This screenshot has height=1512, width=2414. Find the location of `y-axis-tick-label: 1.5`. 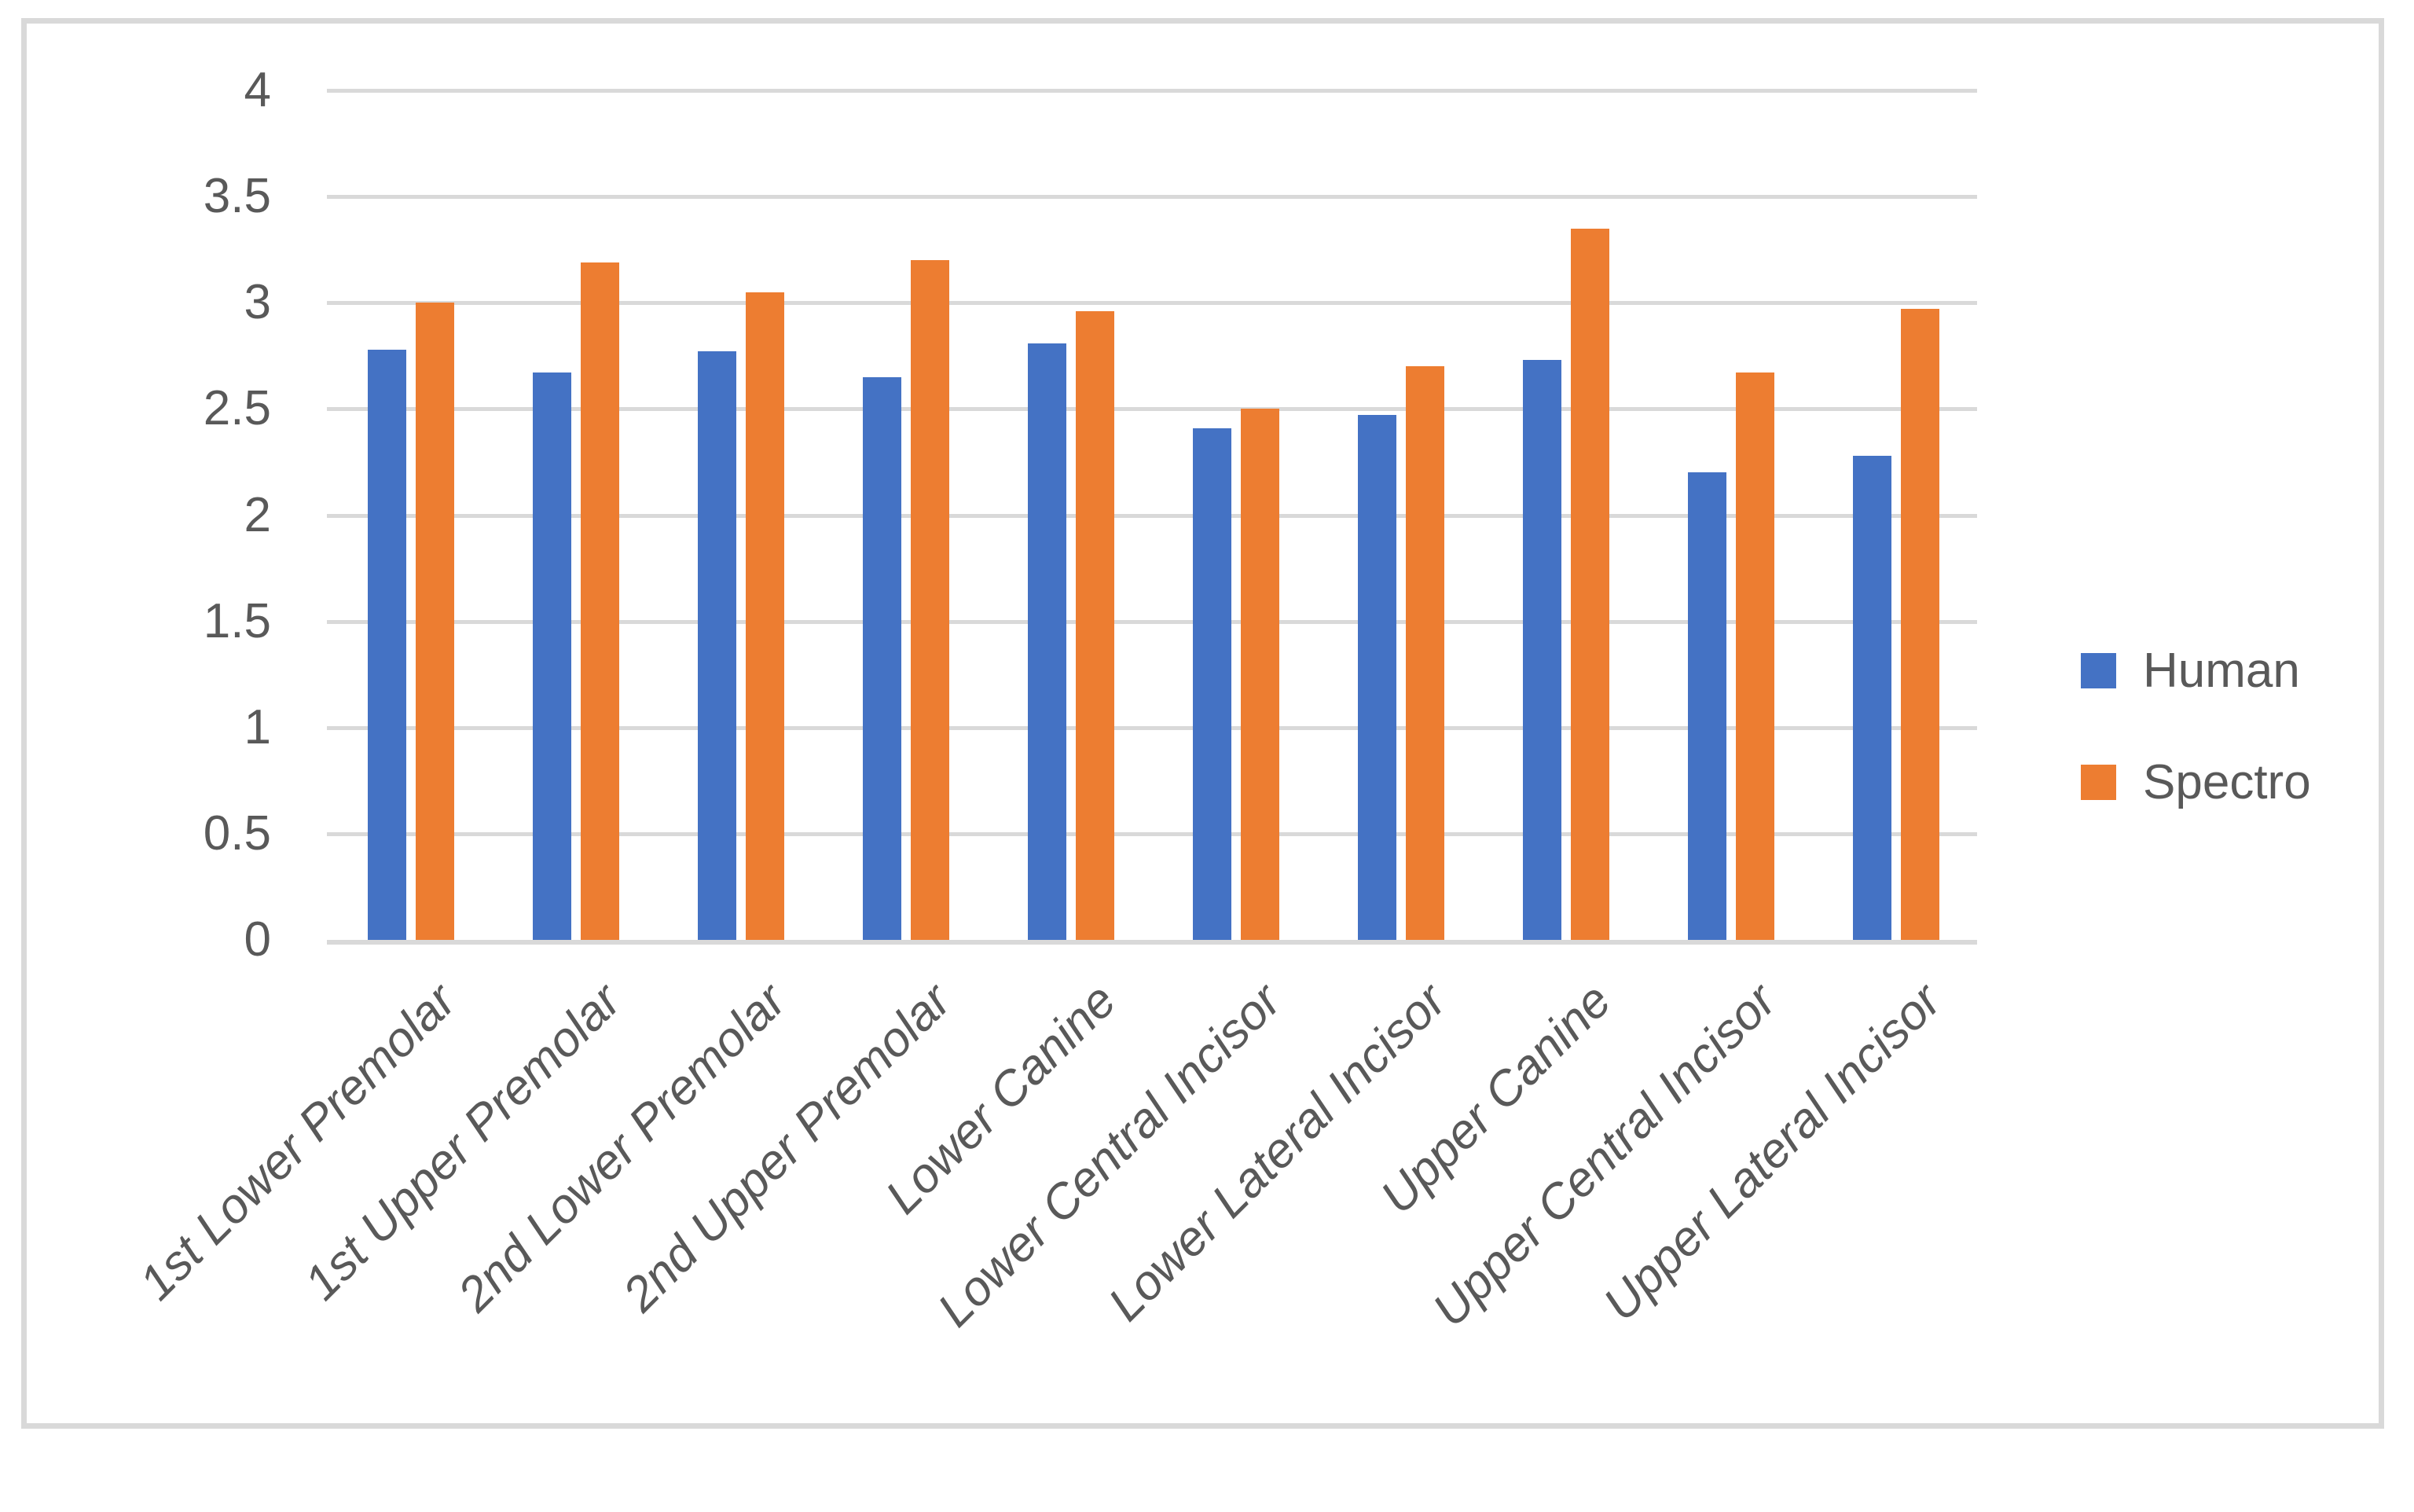

y-axis-tick-label: 1.5 is located at coordinates (237, 621).